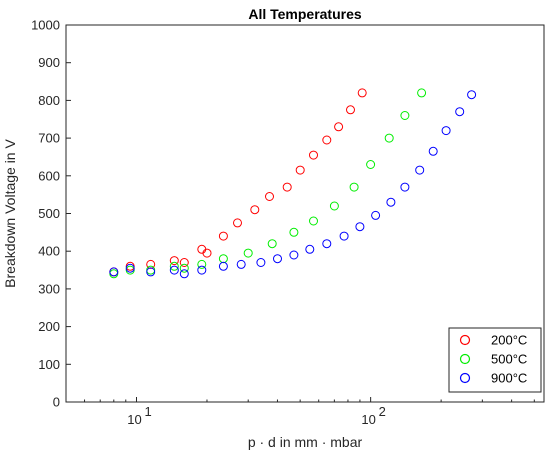 This screenshot has height=454, width=550. What do you see at coordinates (509, 340) in the screenshot?
I see `legend-label: 200°C` at bounding box center [509, 340].